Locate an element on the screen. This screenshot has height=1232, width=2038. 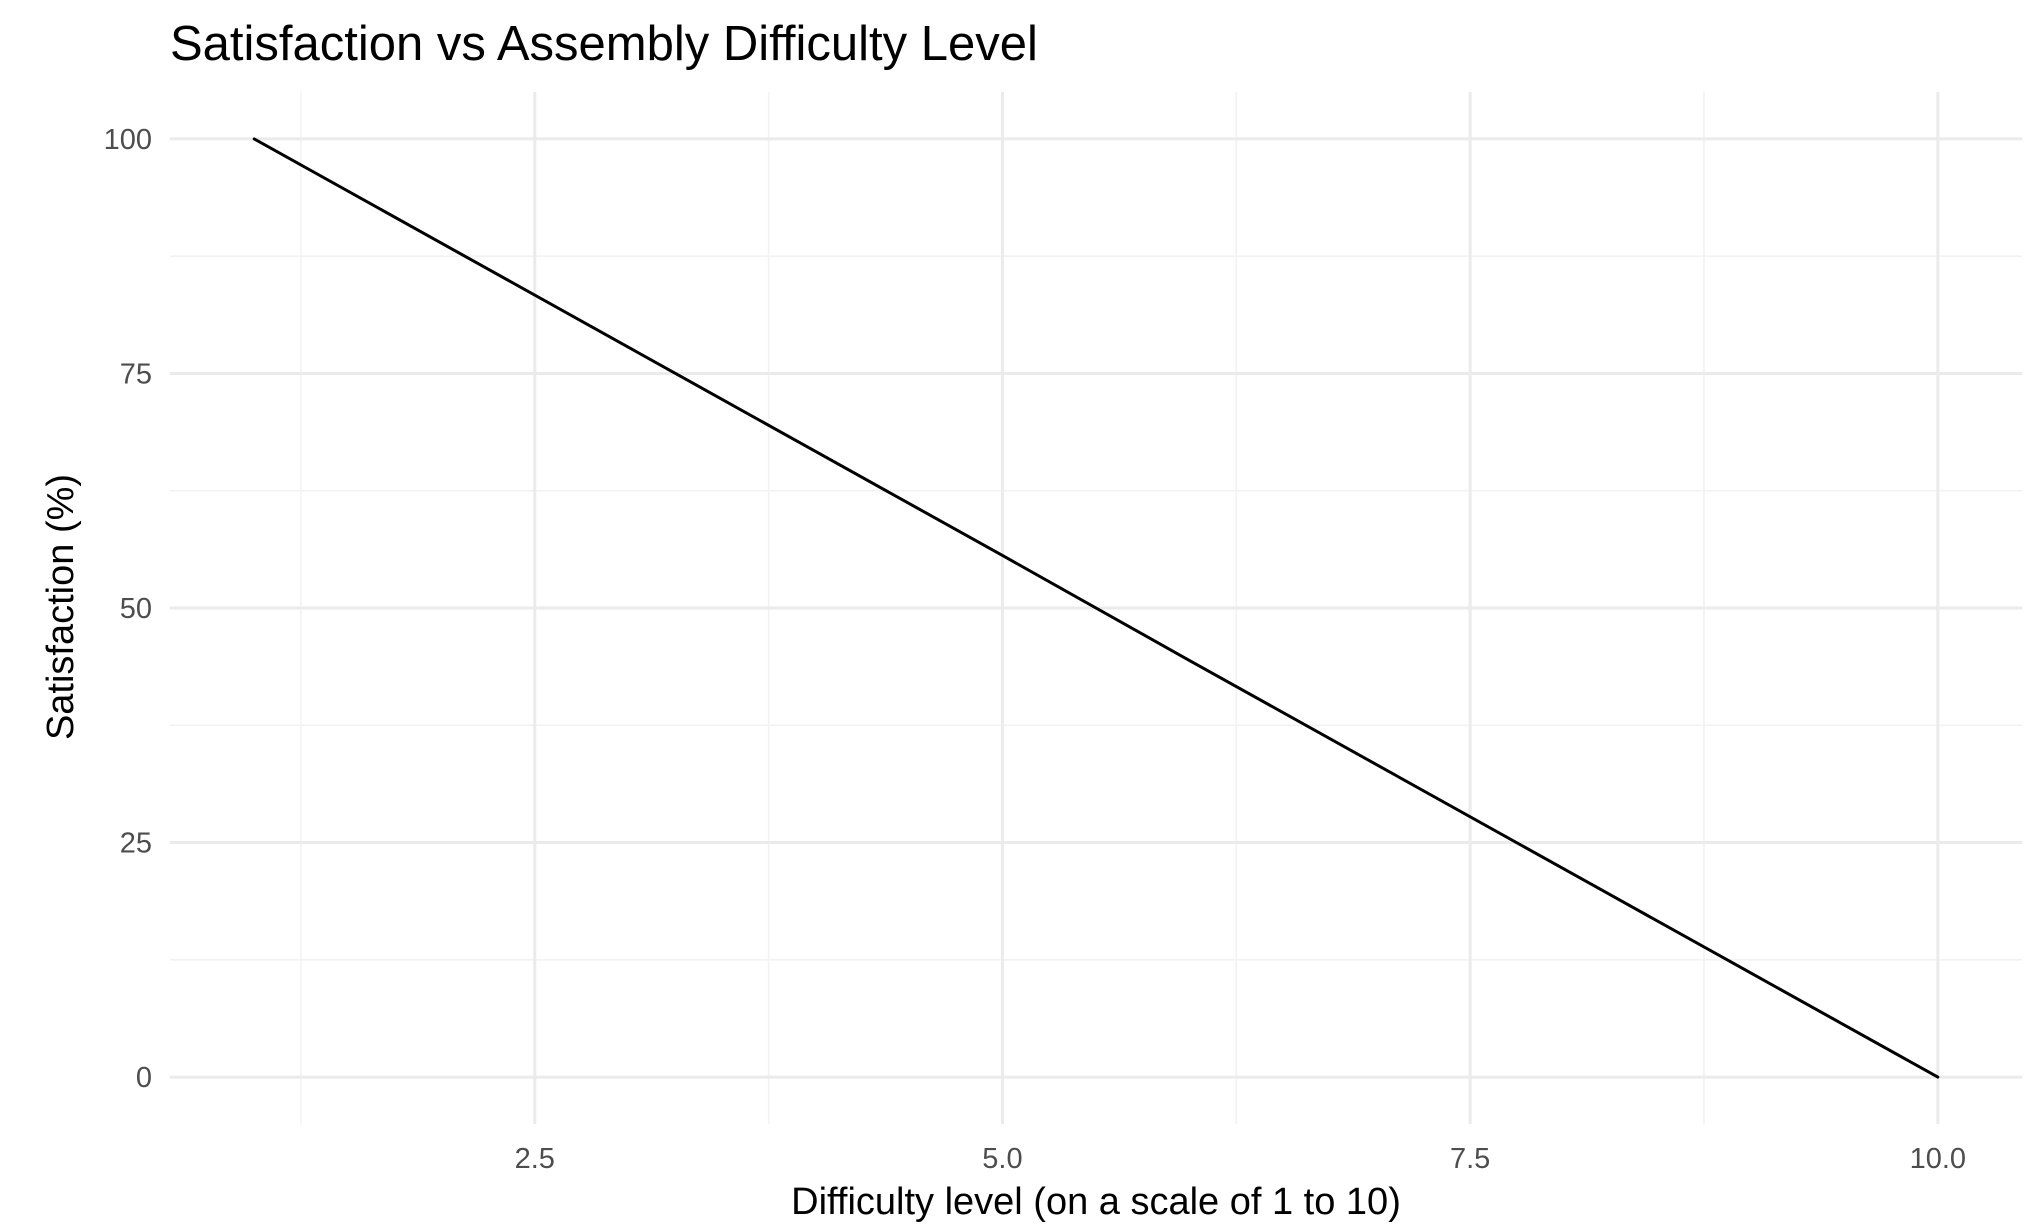
x-tick-label: 5.0 is located at coordinates (1002, 1159).